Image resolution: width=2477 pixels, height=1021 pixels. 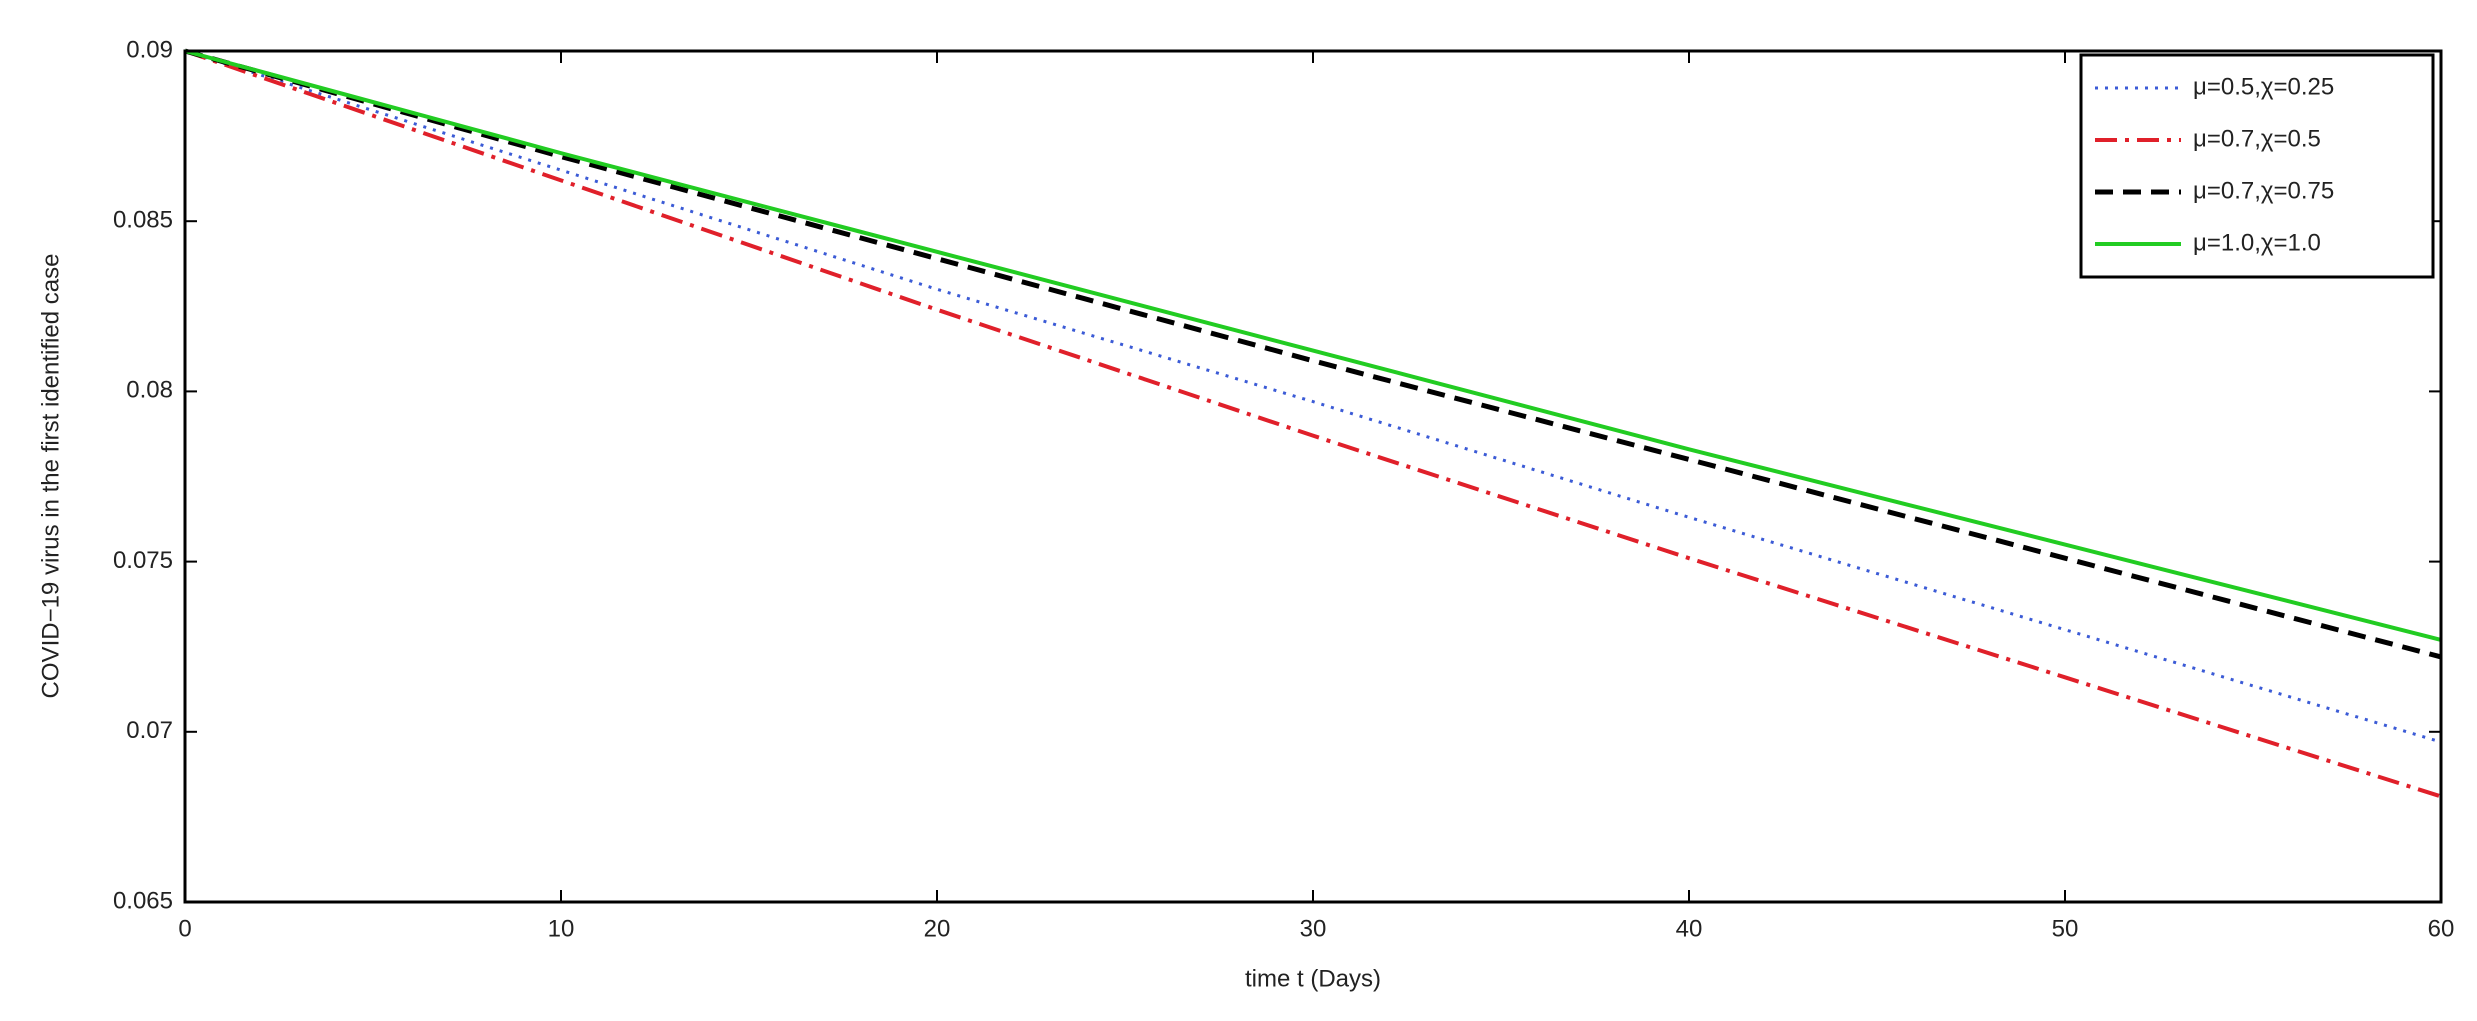 I want to click on x-tick-label: 10, so click(x=561, y=928).